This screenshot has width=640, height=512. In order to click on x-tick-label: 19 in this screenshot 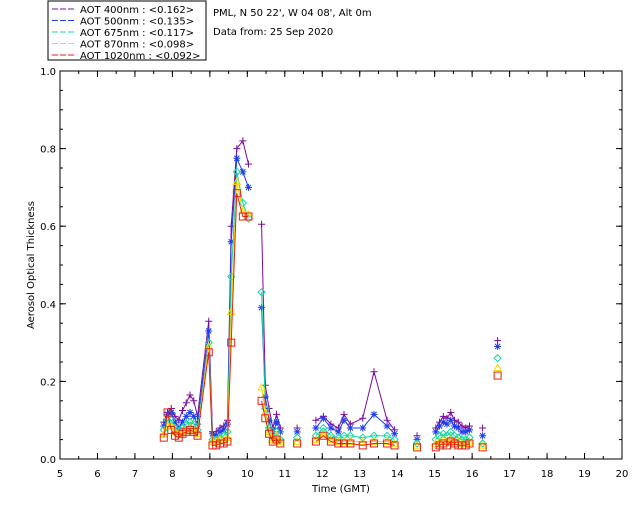, I will do `click(584, 474)`.